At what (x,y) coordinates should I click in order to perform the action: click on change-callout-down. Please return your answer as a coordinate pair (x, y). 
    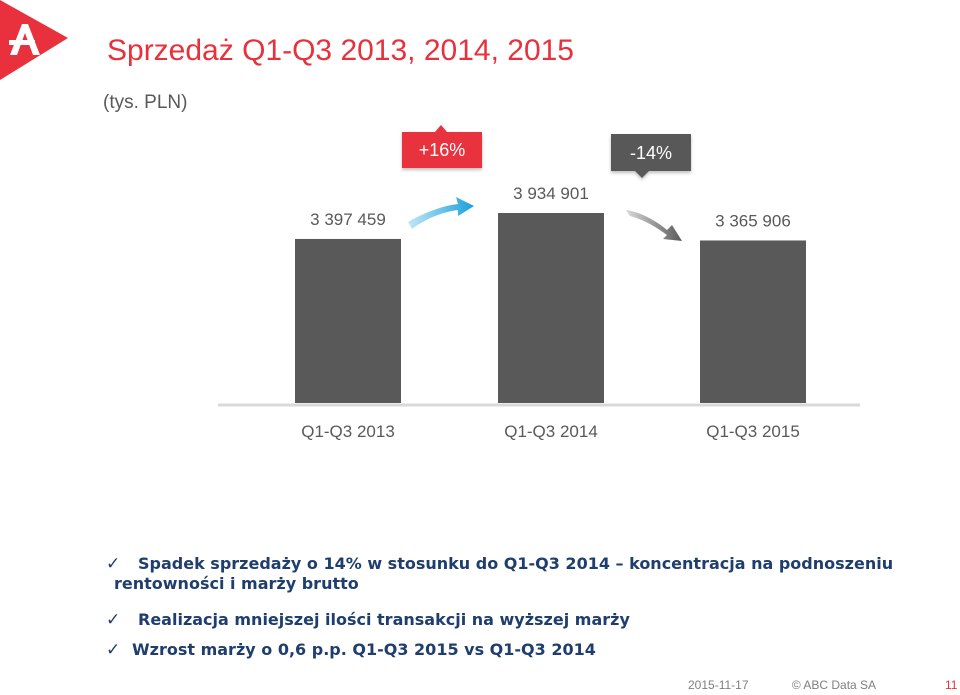
    Looking at the image, I should click on (651, 156).